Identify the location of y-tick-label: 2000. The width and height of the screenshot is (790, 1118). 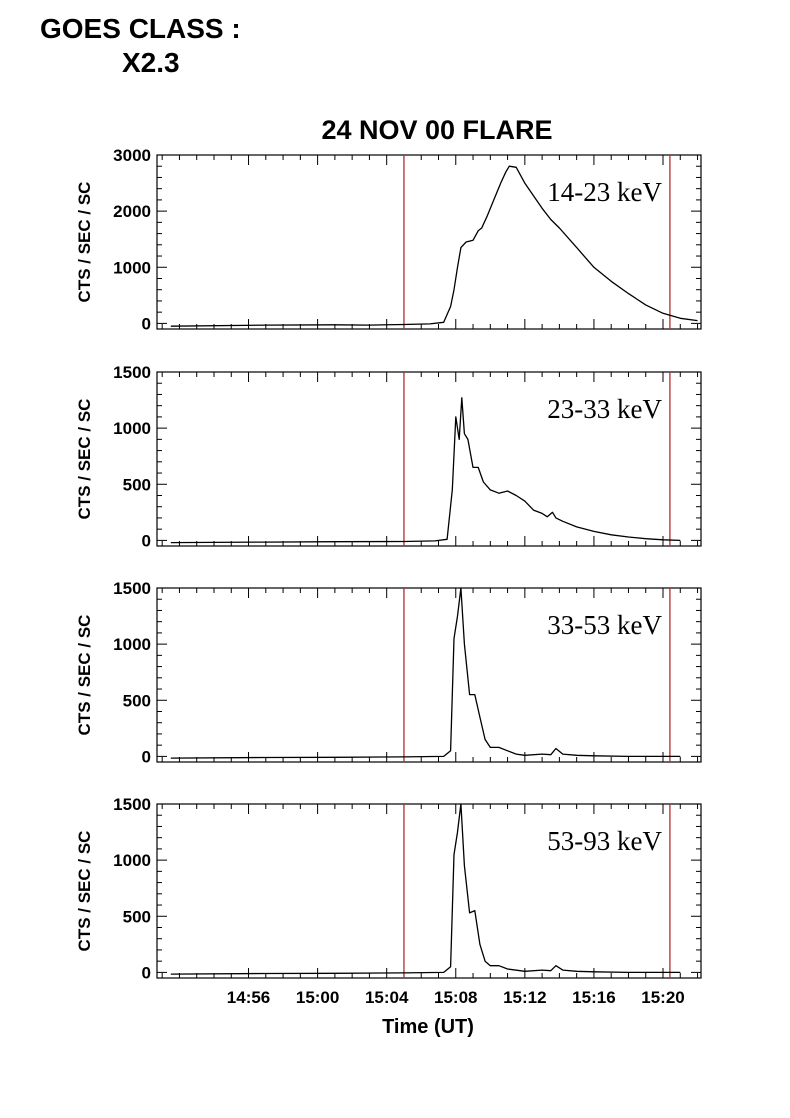
(132, 211).